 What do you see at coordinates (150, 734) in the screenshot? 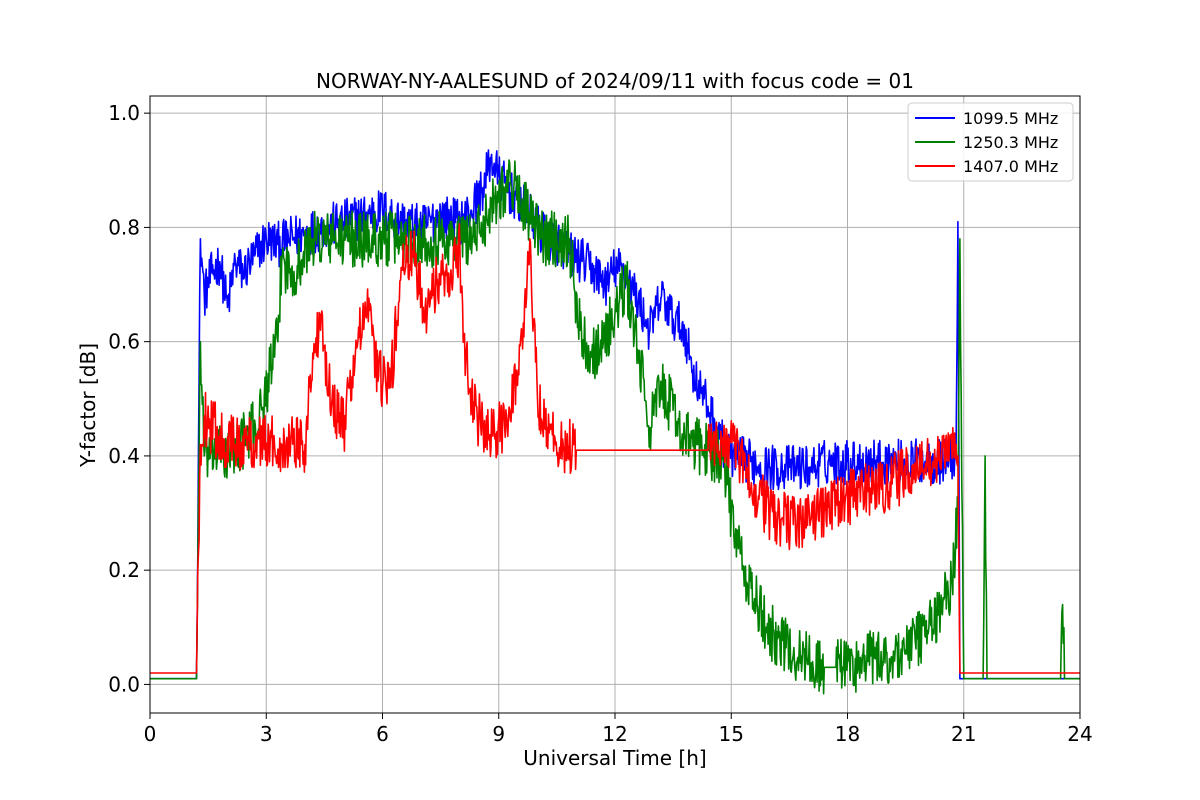
I see `x-tick-label: 0` at bounding box center [150, 734].